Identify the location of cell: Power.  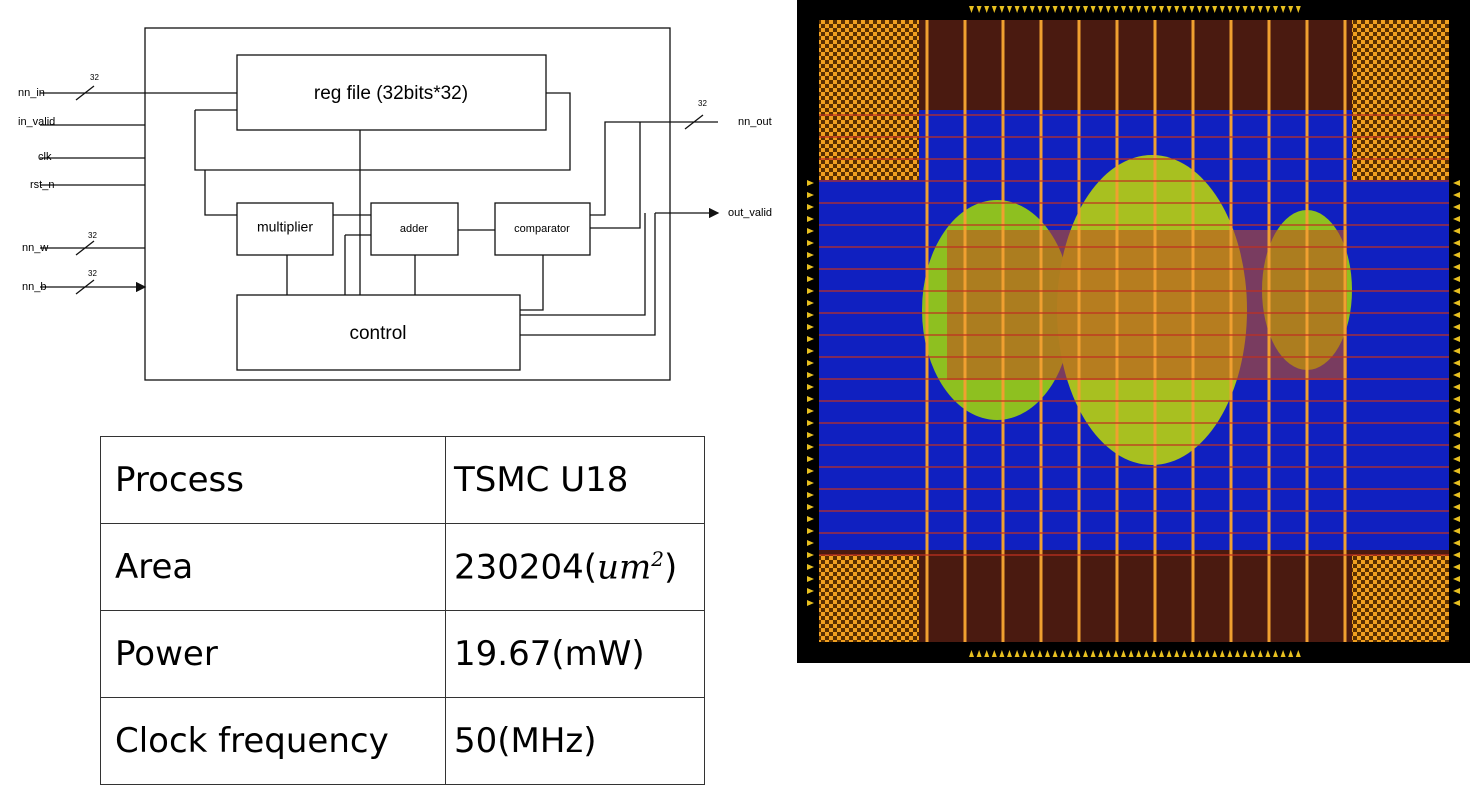
(273, 654).